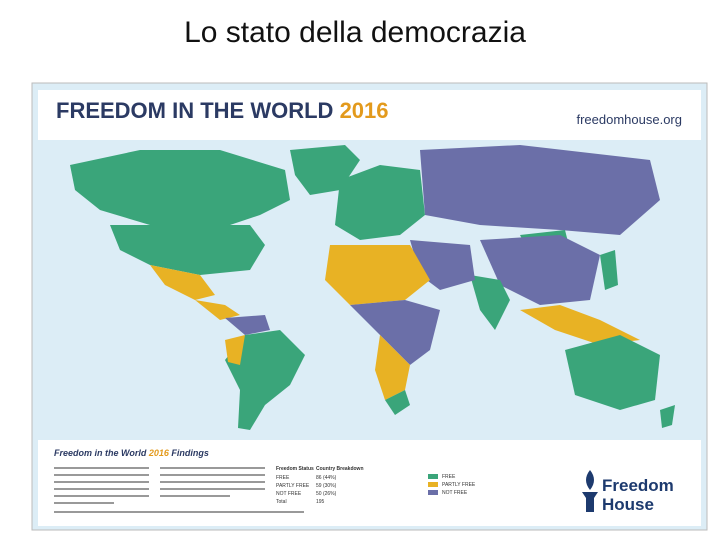  I want to click on slide-title: Lo stato della democrazia, so click(355, 32).